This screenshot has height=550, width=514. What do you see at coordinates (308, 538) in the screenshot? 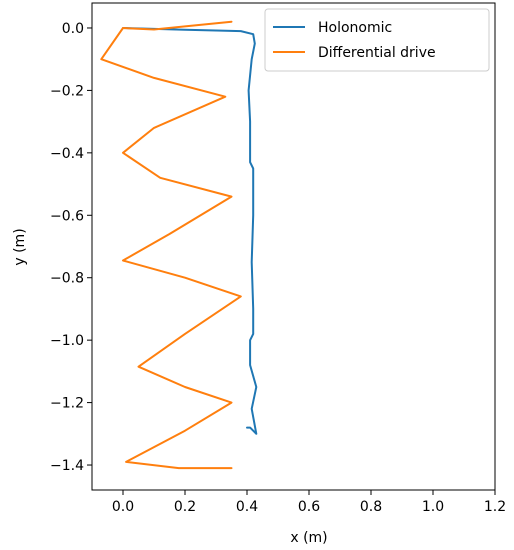
I see `x-axis-label: x (m)` at bounding box center [308, 538].